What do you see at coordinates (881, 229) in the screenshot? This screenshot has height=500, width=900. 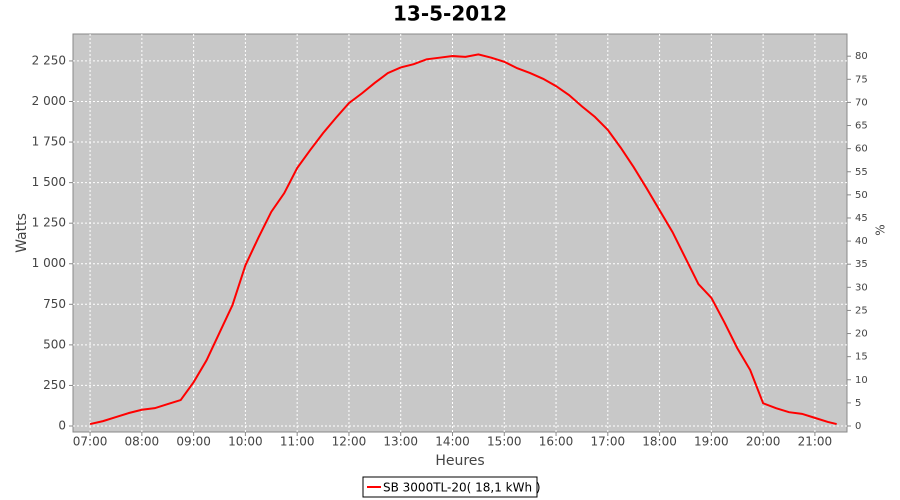 I see `y2-axis-label: %` at bounding box center [881, 229].